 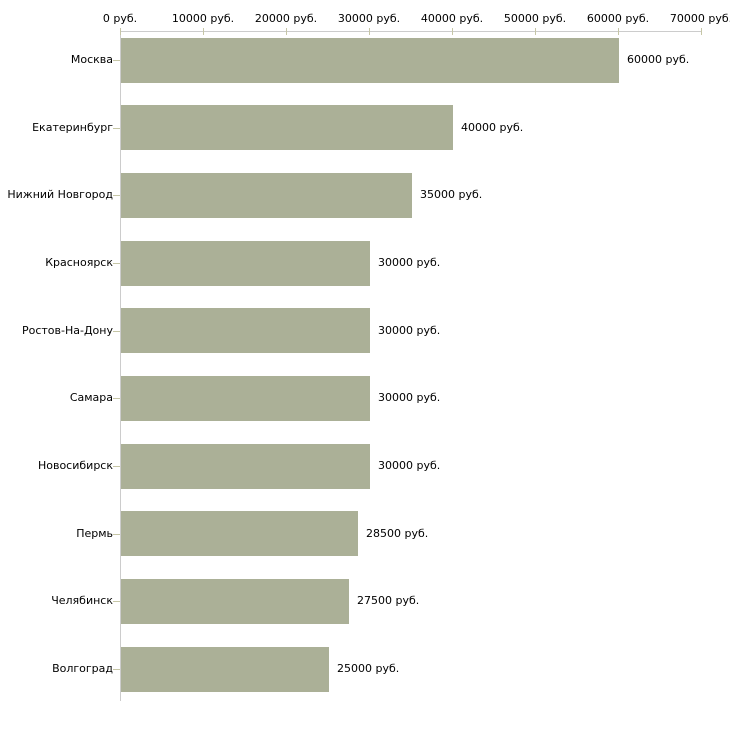 What do you see at coordinates (286, 18) in the screenshot?
I see `x-tick-label: 20000 руб.` at bounding box center [286, 18].